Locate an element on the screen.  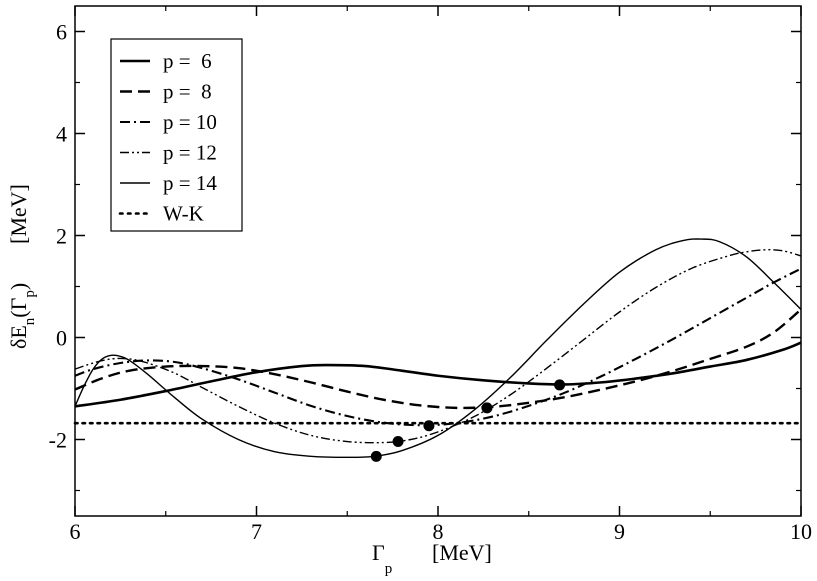
x-axis-symbol: Γ is located at coordinates (378, 552).